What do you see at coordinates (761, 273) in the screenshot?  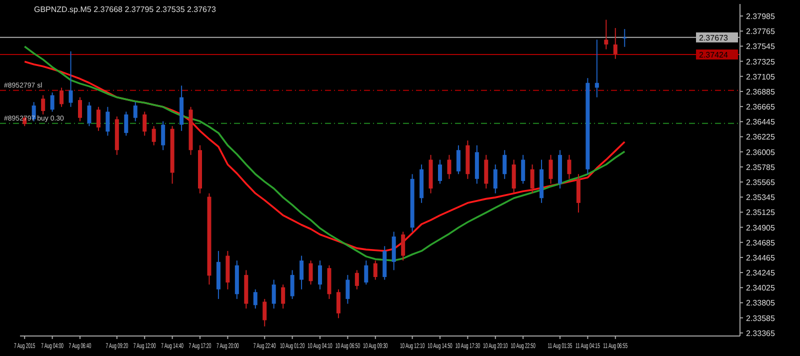 I see `y-tick-label: 2.34245` at bounding box center [761, 273].